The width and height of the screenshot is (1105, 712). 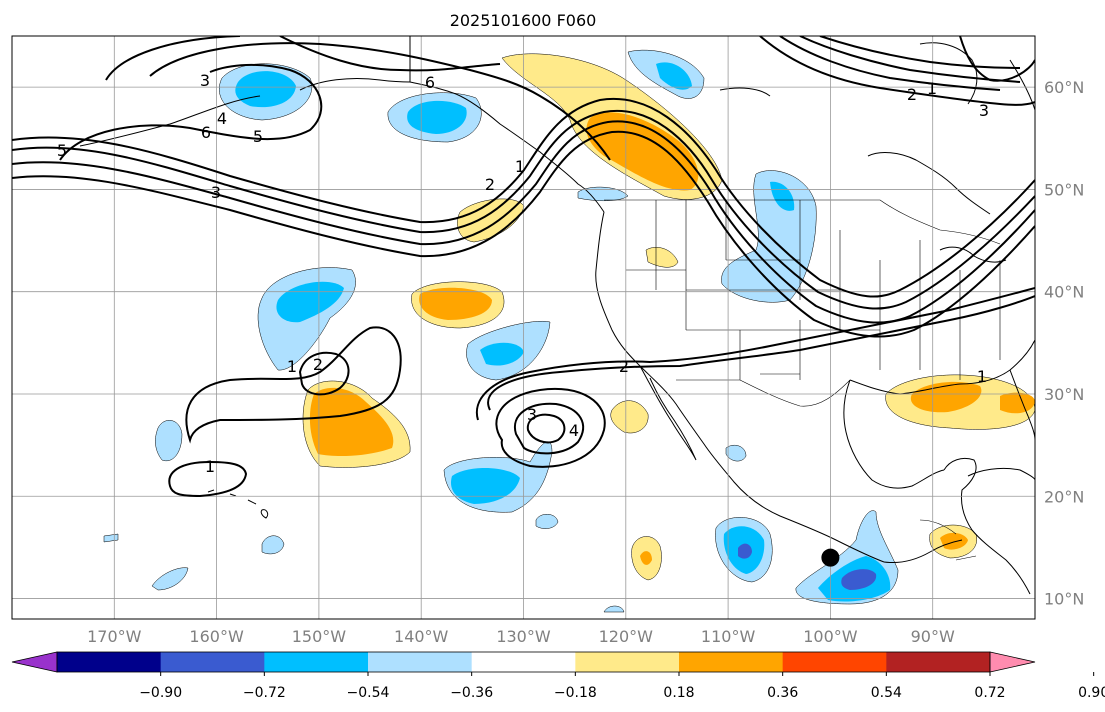 What do you see at coordinates (728, 636) in the screenshot?
I see `longitude-label: 110°W` at bounding box center [728, 636].